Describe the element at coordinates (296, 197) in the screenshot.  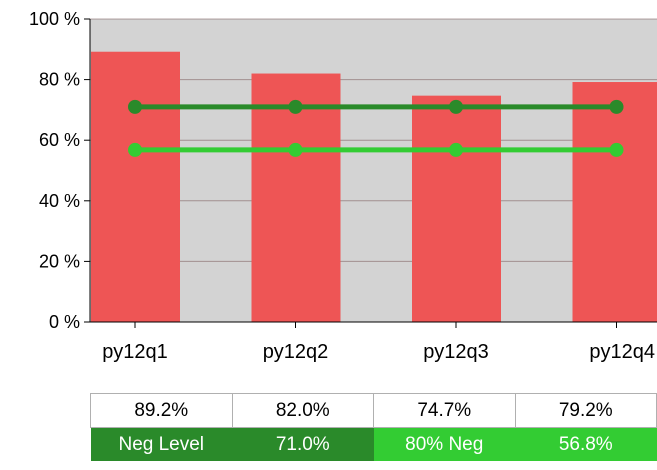
I see `bar-py12q2` at that location.